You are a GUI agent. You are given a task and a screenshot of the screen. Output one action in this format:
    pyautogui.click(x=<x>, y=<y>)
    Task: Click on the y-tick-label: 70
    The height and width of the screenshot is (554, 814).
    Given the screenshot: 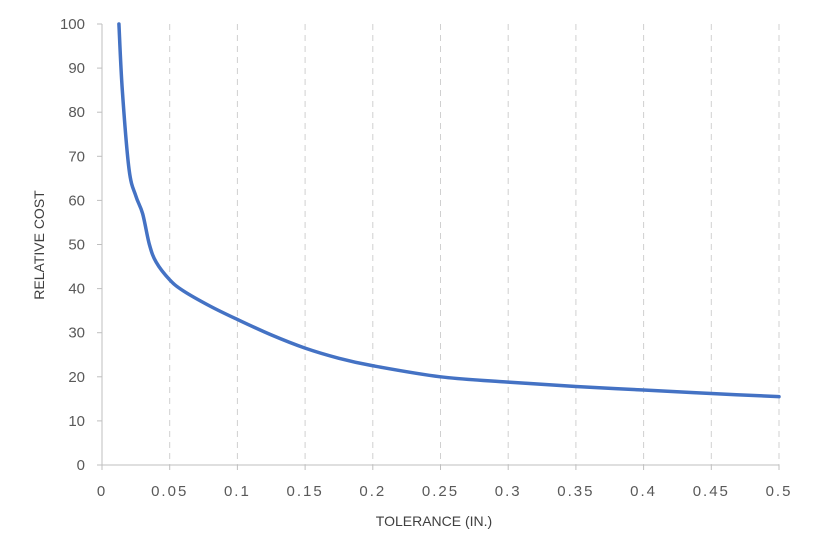 What is the action you would take?
    pyautogui.click(x=76, y=156)
    